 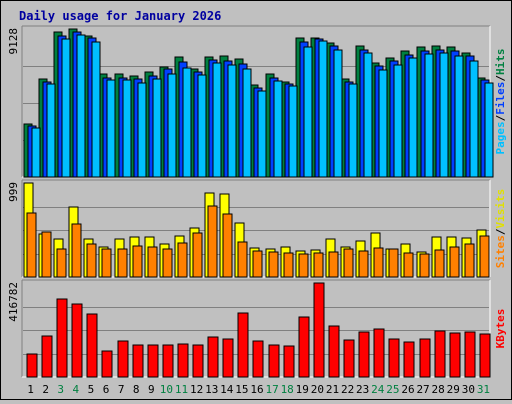 What do you see at coordinates (271, 389) in the screenshot?
I see `x-tick-label-day-17: 17` at bounding box center [271, 389].